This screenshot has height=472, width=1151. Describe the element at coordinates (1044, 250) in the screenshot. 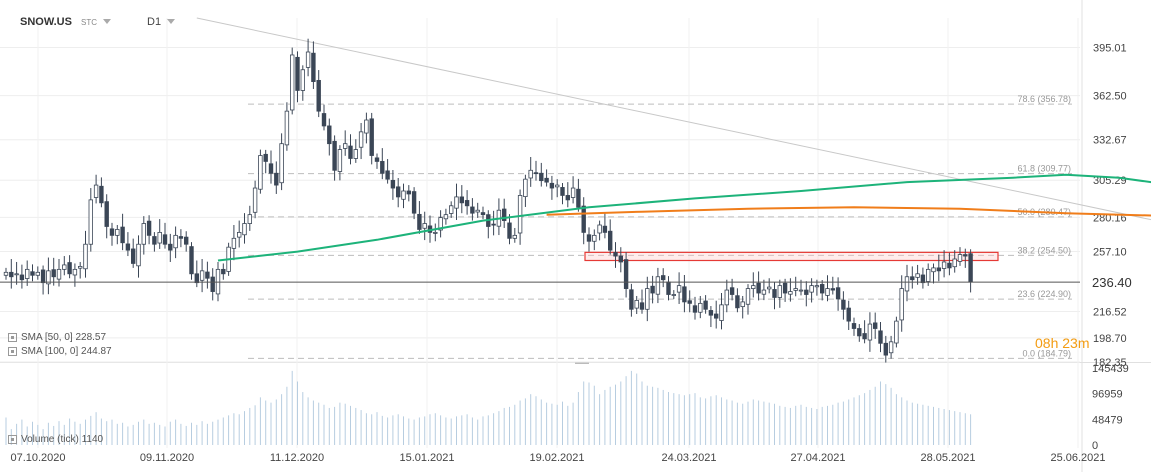

I see `fibonacci-label: 38.2 (254.50)` at that location.